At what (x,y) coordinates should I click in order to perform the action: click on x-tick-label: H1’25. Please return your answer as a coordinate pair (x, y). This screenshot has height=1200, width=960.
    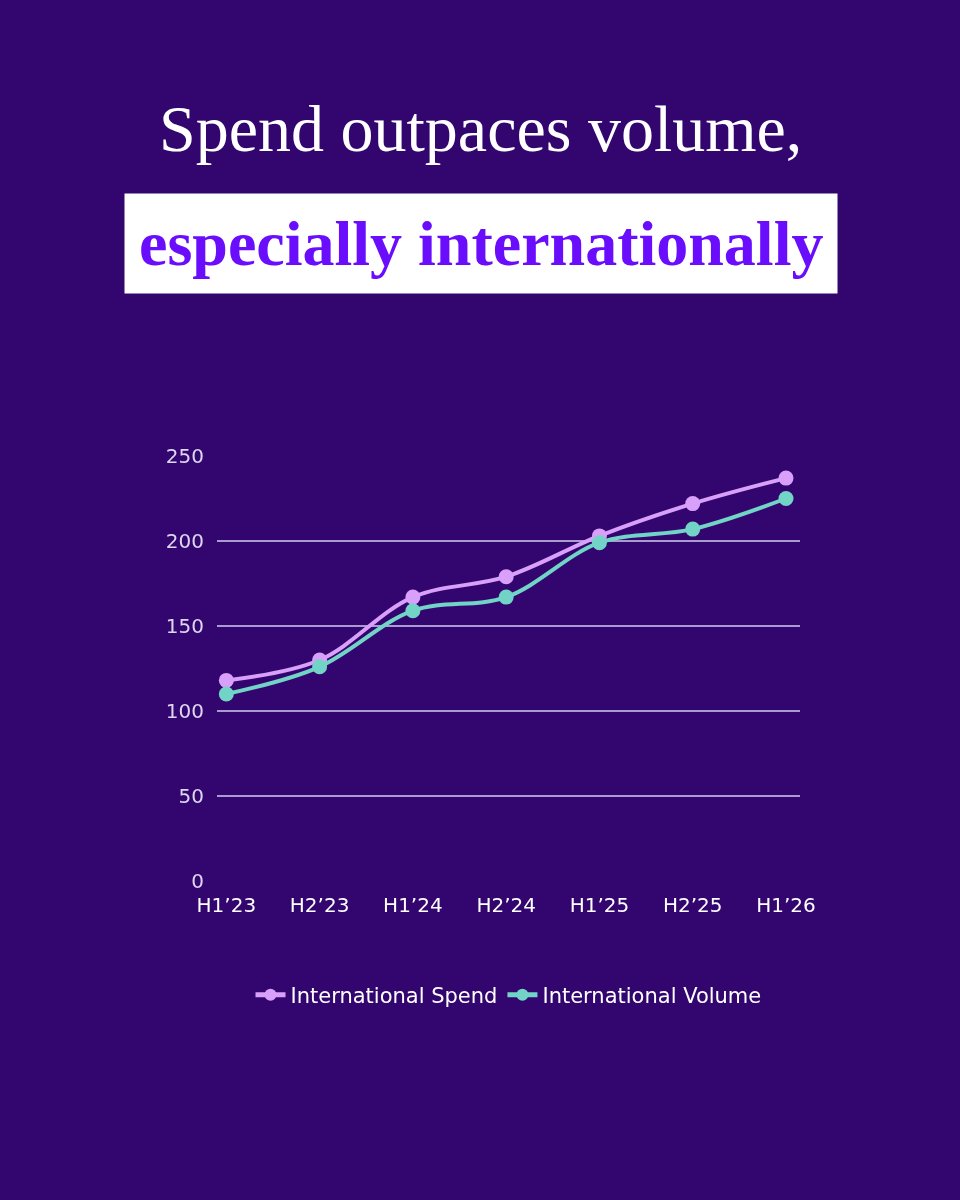
    Looking at the image, I should click on (599, 905).